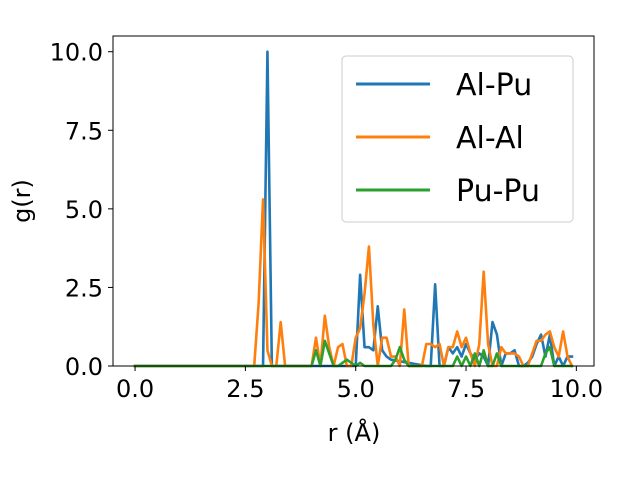  What do you see at coordinates (356, 389) in the screenshot?
I see `x-tick-label: 5.0` at bounding box center [356, 389].